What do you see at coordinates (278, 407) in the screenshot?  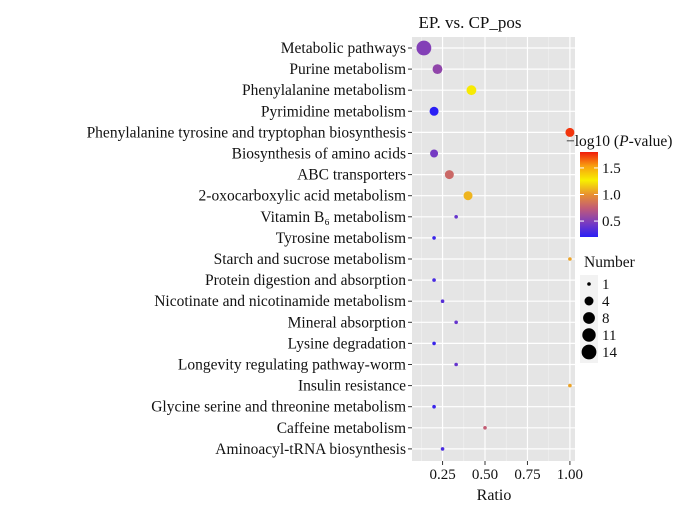 I see `category-label: Glycine serine and threonine metabolism` at bounding box center [278, 407].